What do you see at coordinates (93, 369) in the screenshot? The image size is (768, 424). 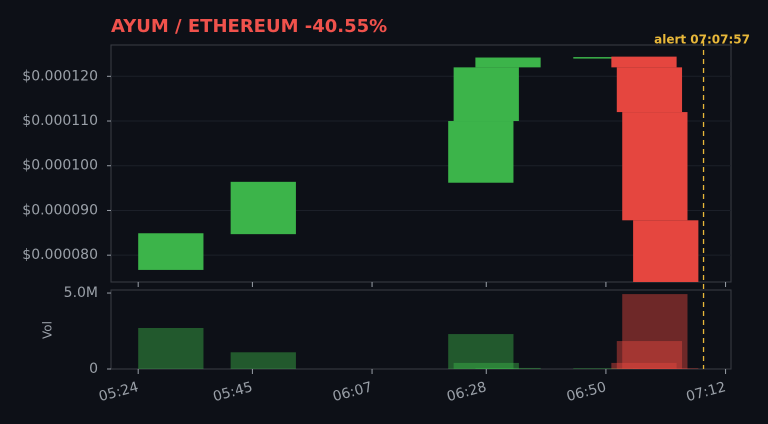 I see `volume-tick-label: 0` at bounding box center [93, 369].